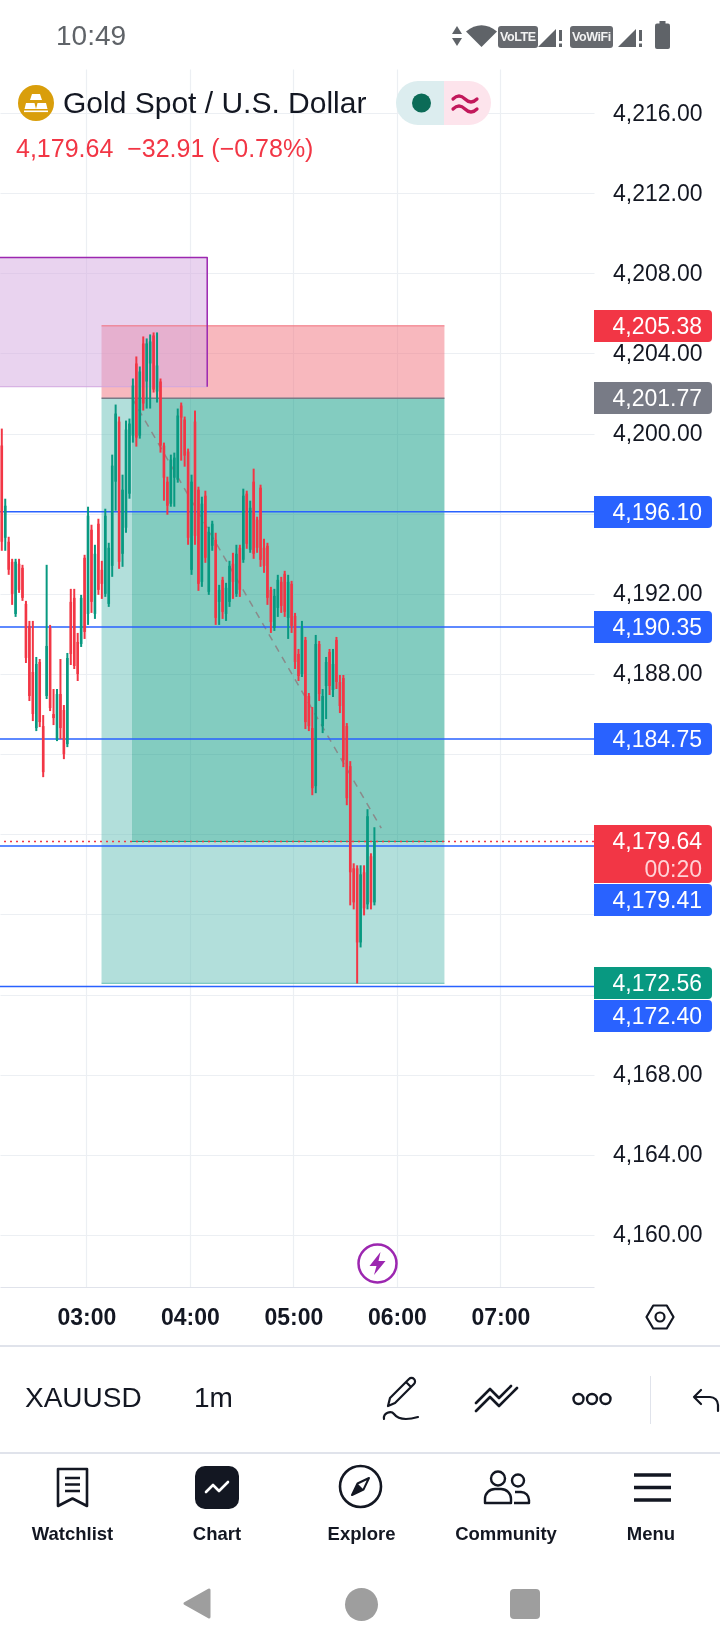  Describe the element at coordinates (215, 103) in the screenshot. I see `text: Gold Spot / U.S. Dollar` at that location.